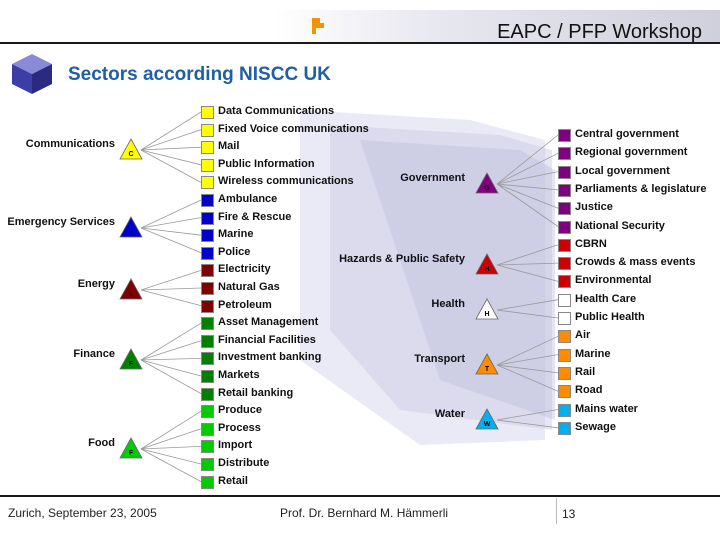 This screenshot has height=540, width=720. What do you see at coordinates (70, 144) in the screenshot?
I see `sector-label-communications: Communications` at bounding box center [70, 144].